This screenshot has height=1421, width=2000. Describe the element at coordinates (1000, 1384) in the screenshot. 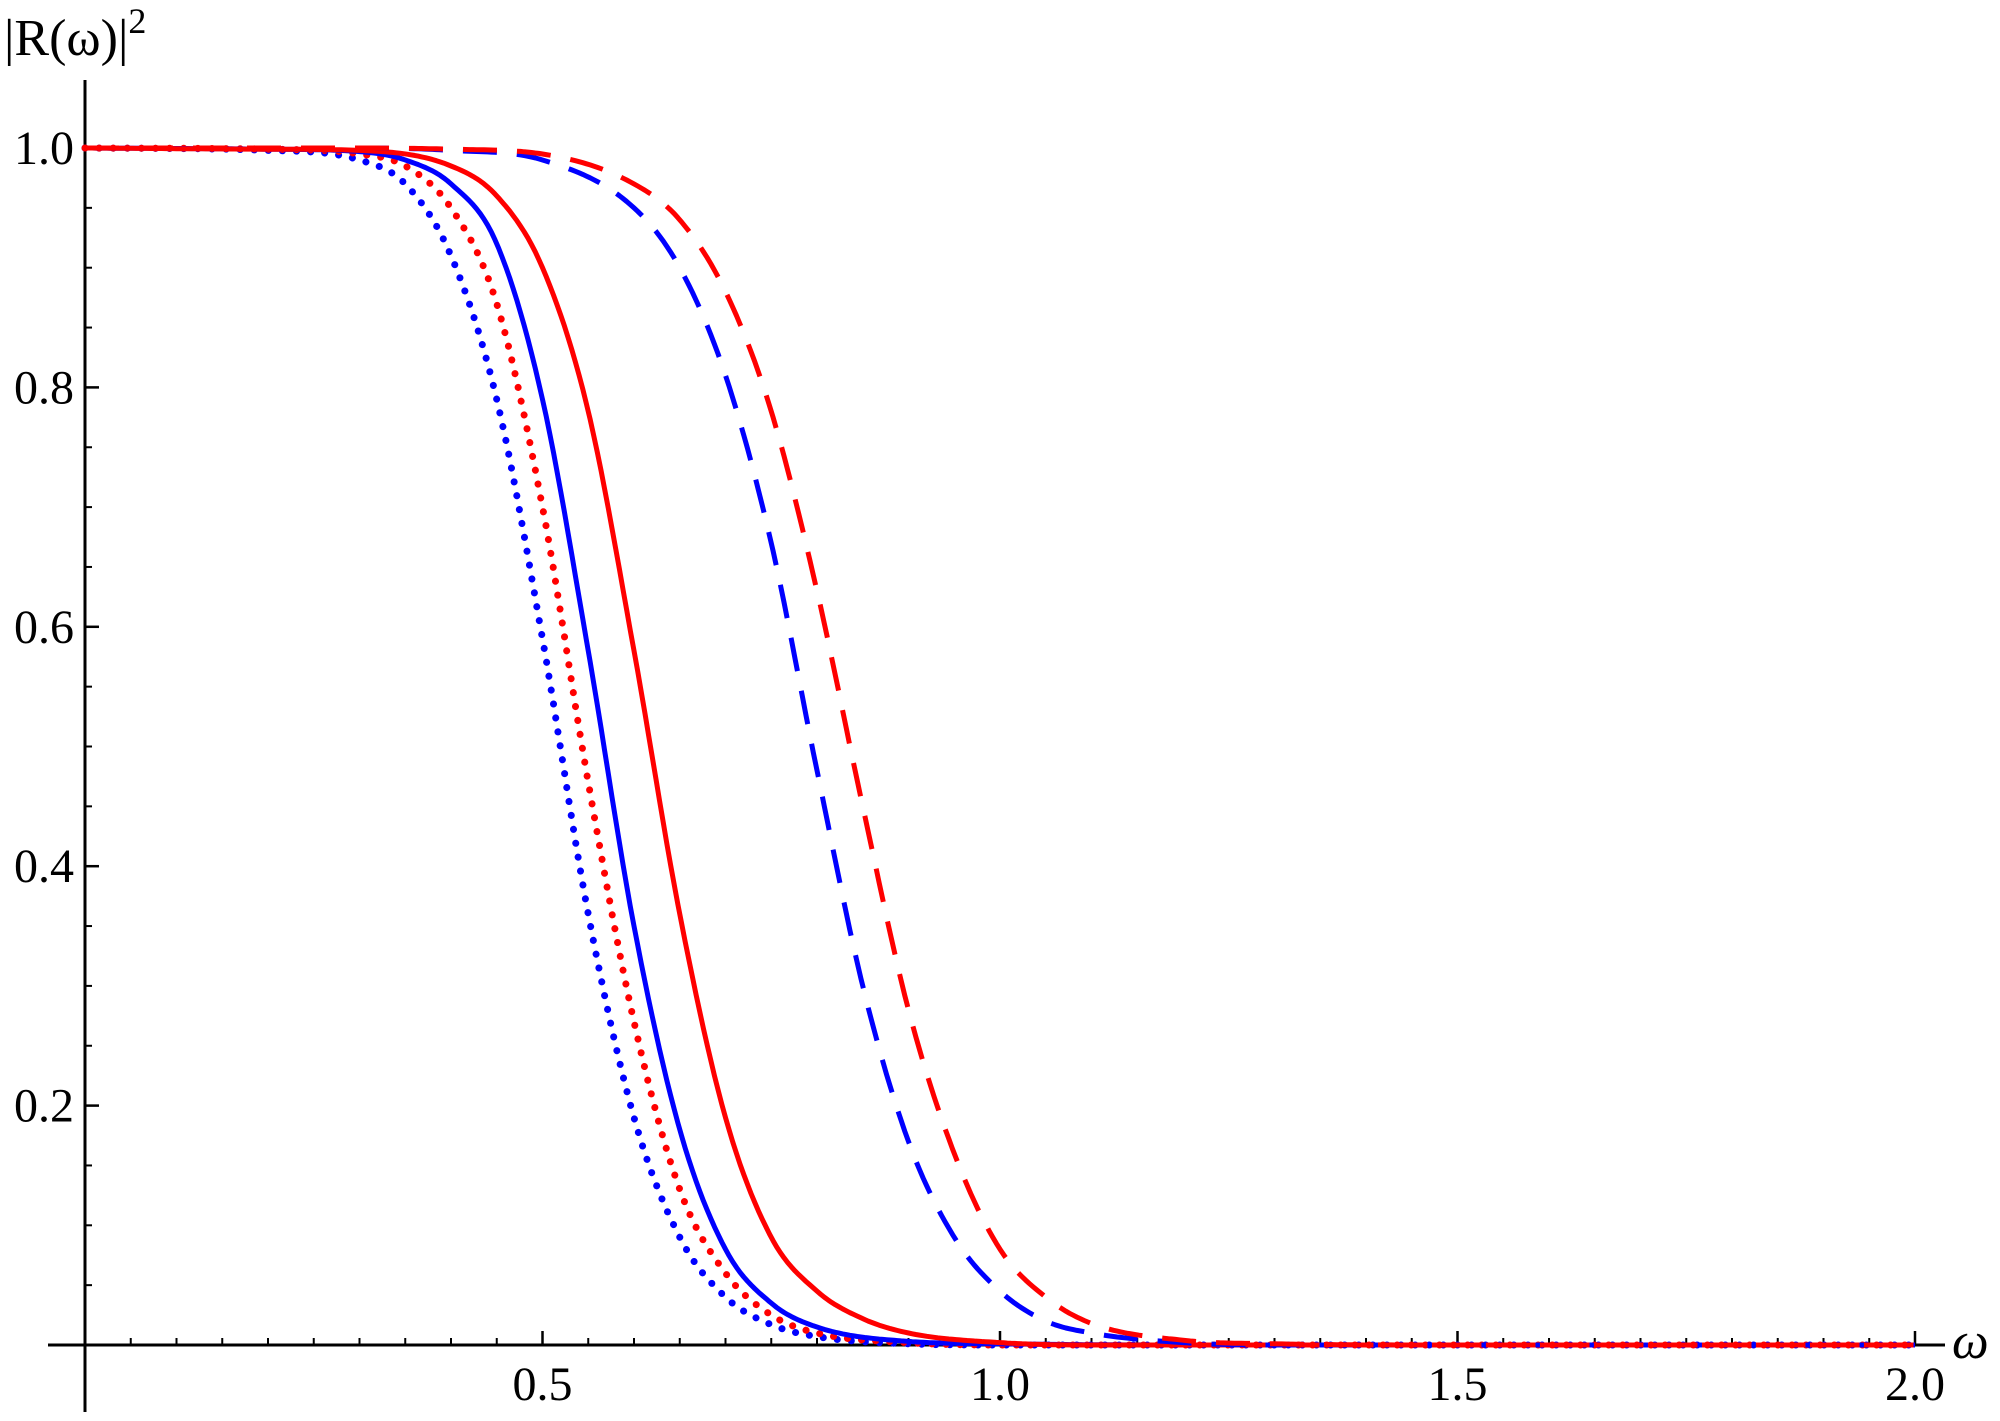

I see `x-tick-label: 1.0` at that location.